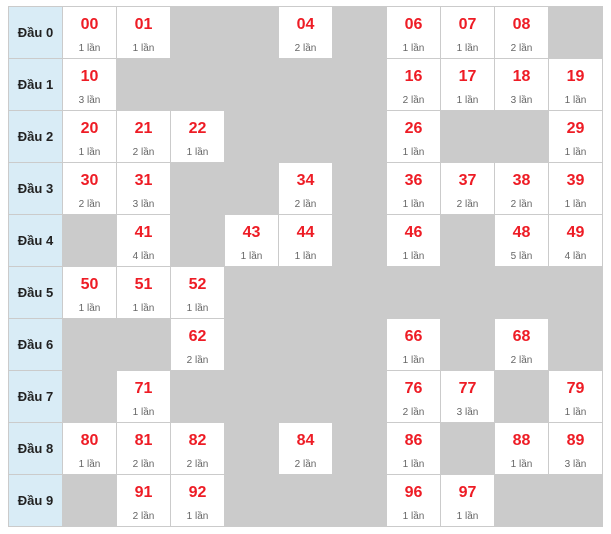  I want to click on number: 68, so click(521, 336).